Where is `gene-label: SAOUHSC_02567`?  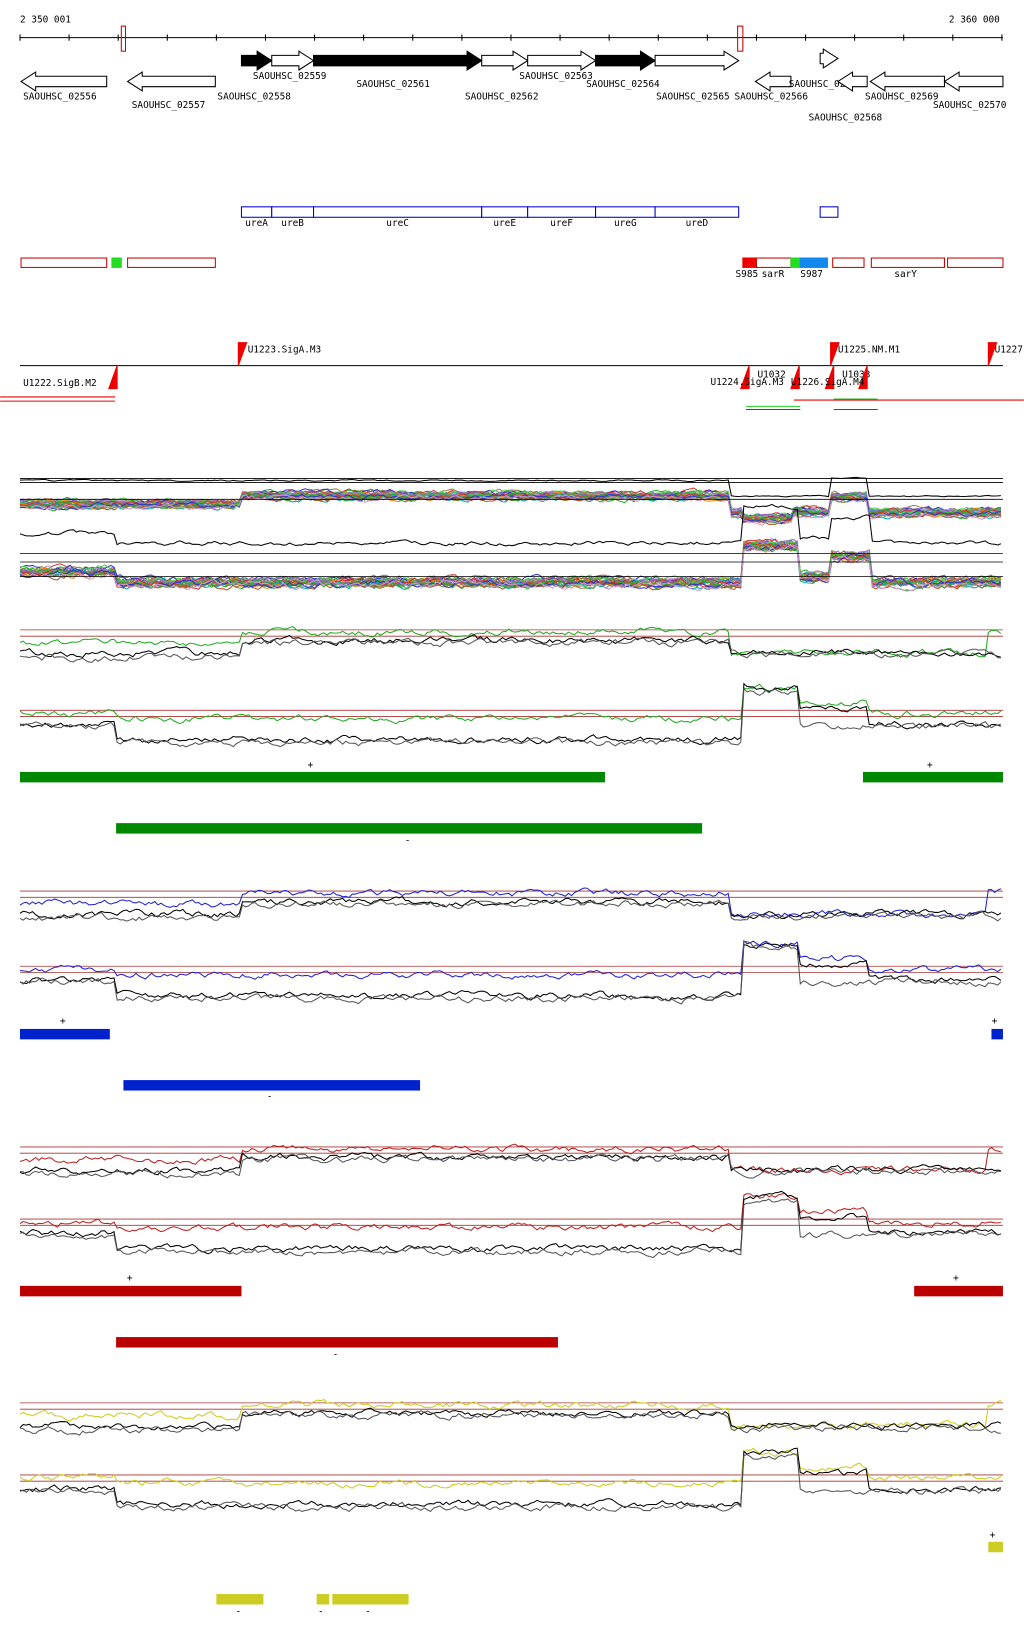
gene-label: SAOUHSC_02567 is located at coordinates (825, 84).